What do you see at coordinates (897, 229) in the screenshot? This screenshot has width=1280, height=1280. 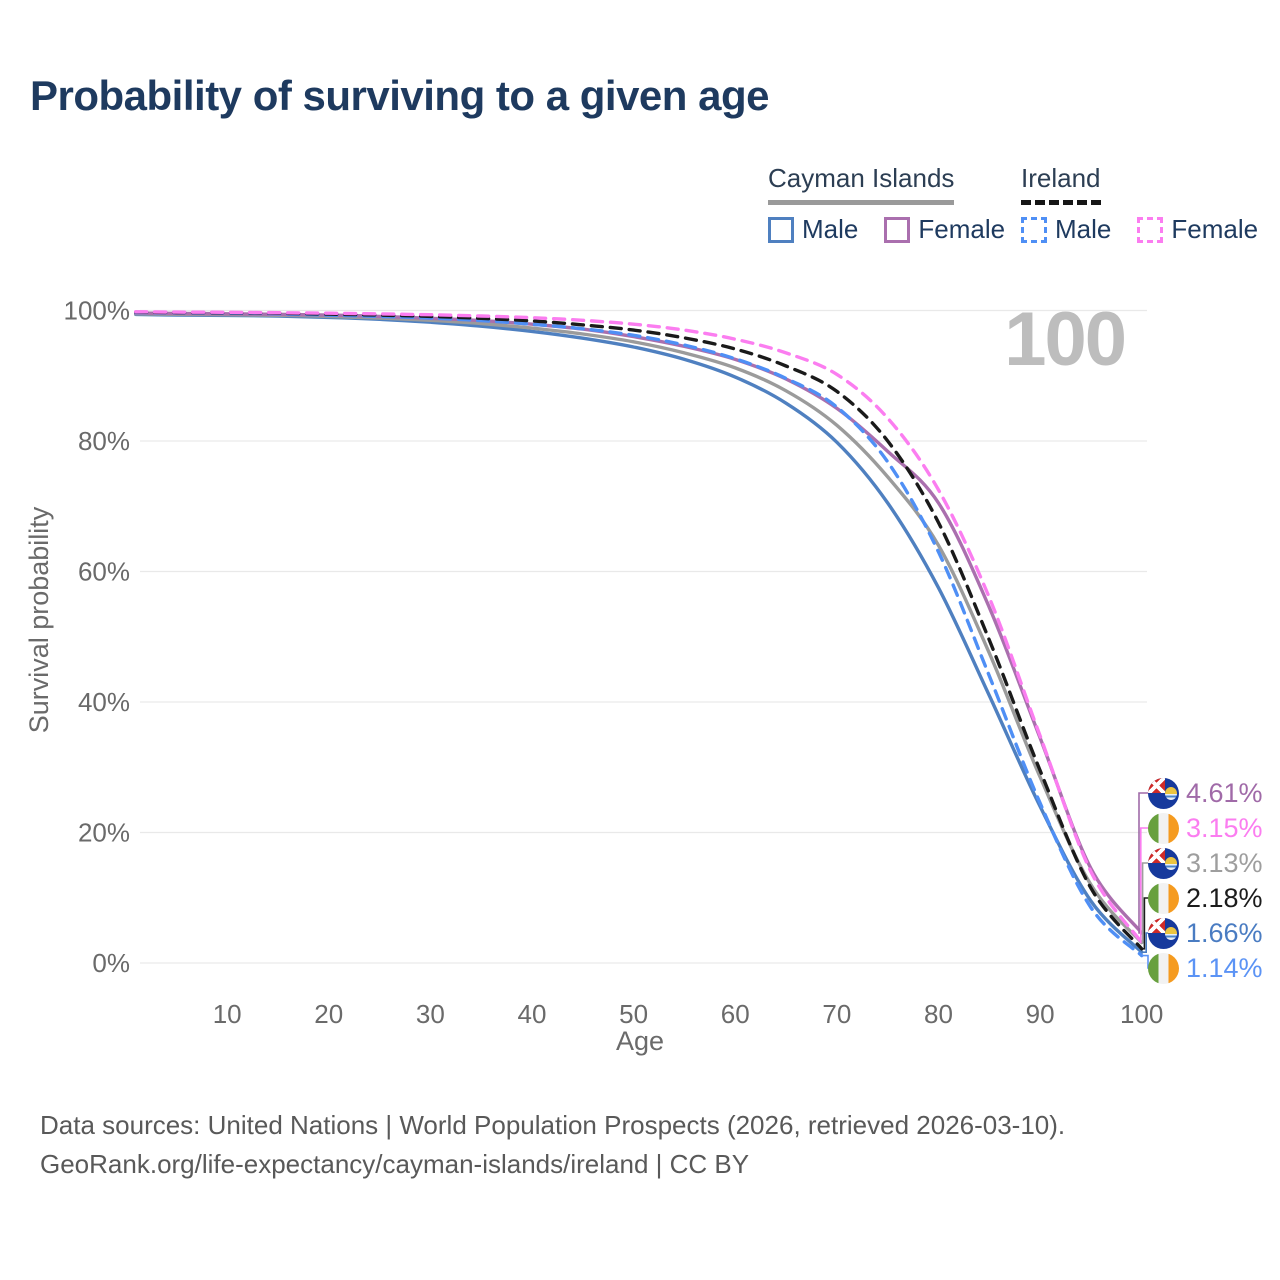 I see `cayman-female-line-swatch` at bounding box center [897, 229].